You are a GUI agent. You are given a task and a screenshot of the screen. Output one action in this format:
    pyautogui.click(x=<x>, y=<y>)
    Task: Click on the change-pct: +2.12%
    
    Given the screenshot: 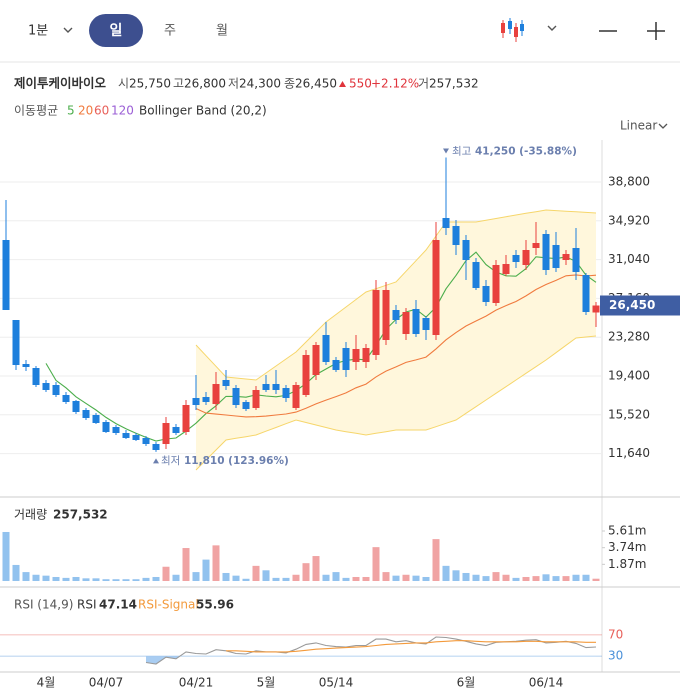 What is the action you would take?
    pyautogui.click(x=395, y=84)
    